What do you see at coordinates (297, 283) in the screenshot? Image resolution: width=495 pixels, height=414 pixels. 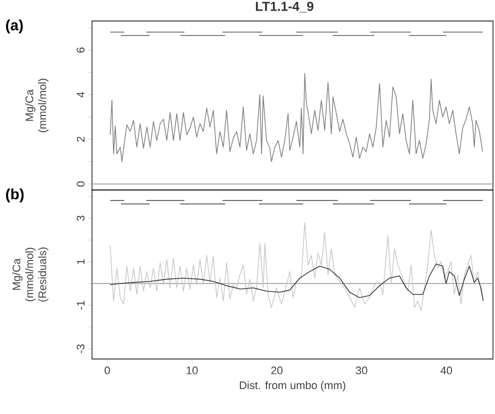 I see `line-series` at bounding box center [297, 283].